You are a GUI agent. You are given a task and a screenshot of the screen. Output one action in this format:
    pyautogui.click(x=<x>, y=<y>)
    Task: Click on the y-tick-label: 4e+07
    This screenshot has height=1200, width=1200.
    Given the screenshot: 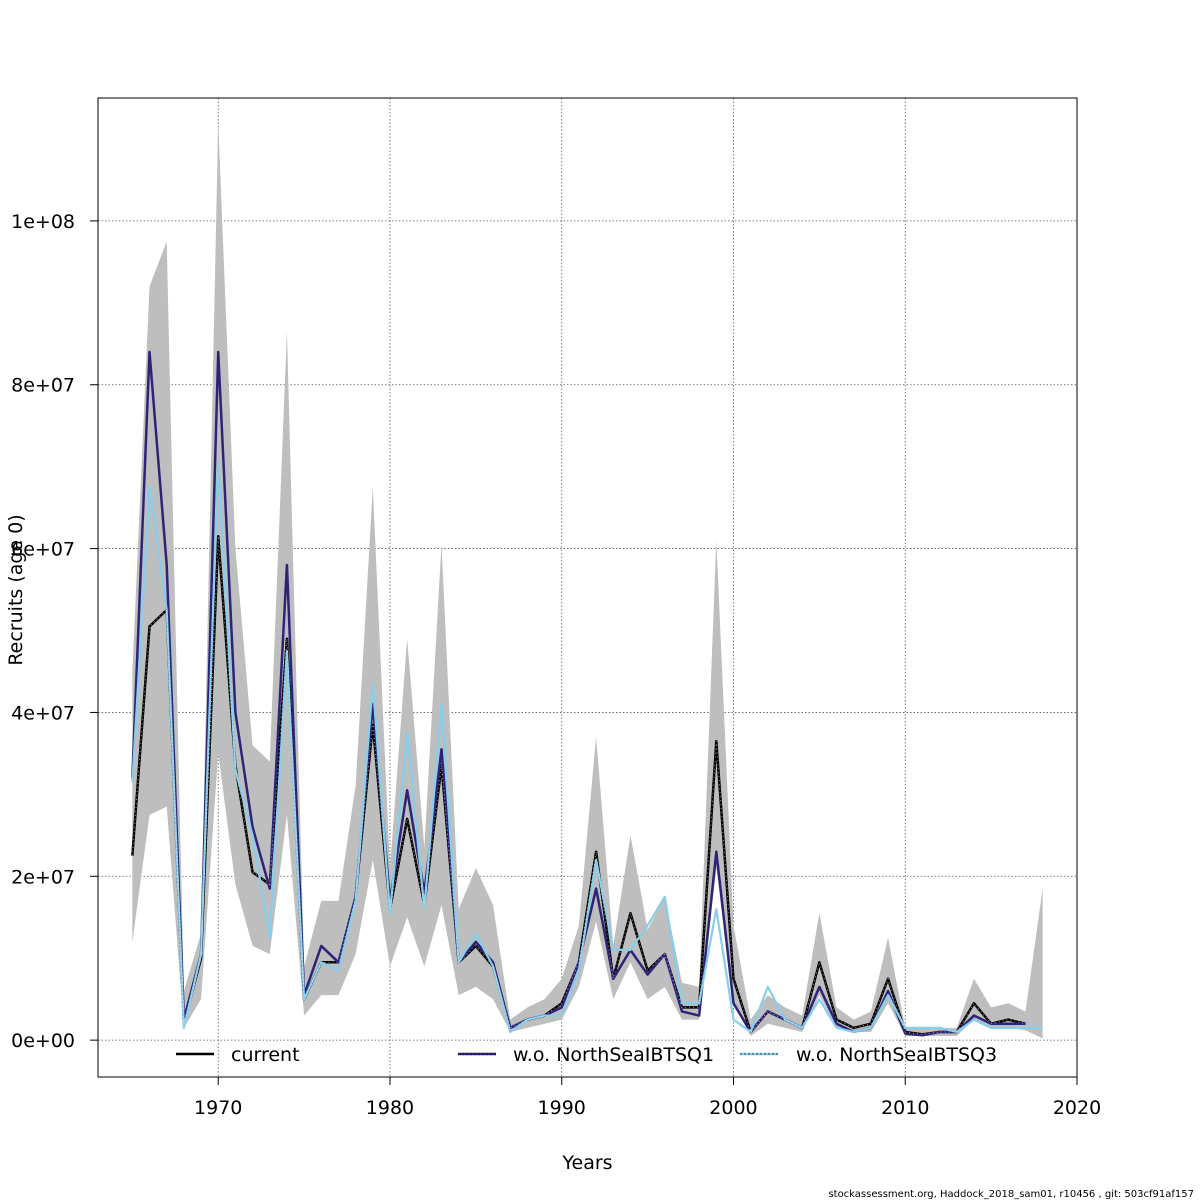 What is the action you would take?
    pyautogui.click(x=43, y=713)
    